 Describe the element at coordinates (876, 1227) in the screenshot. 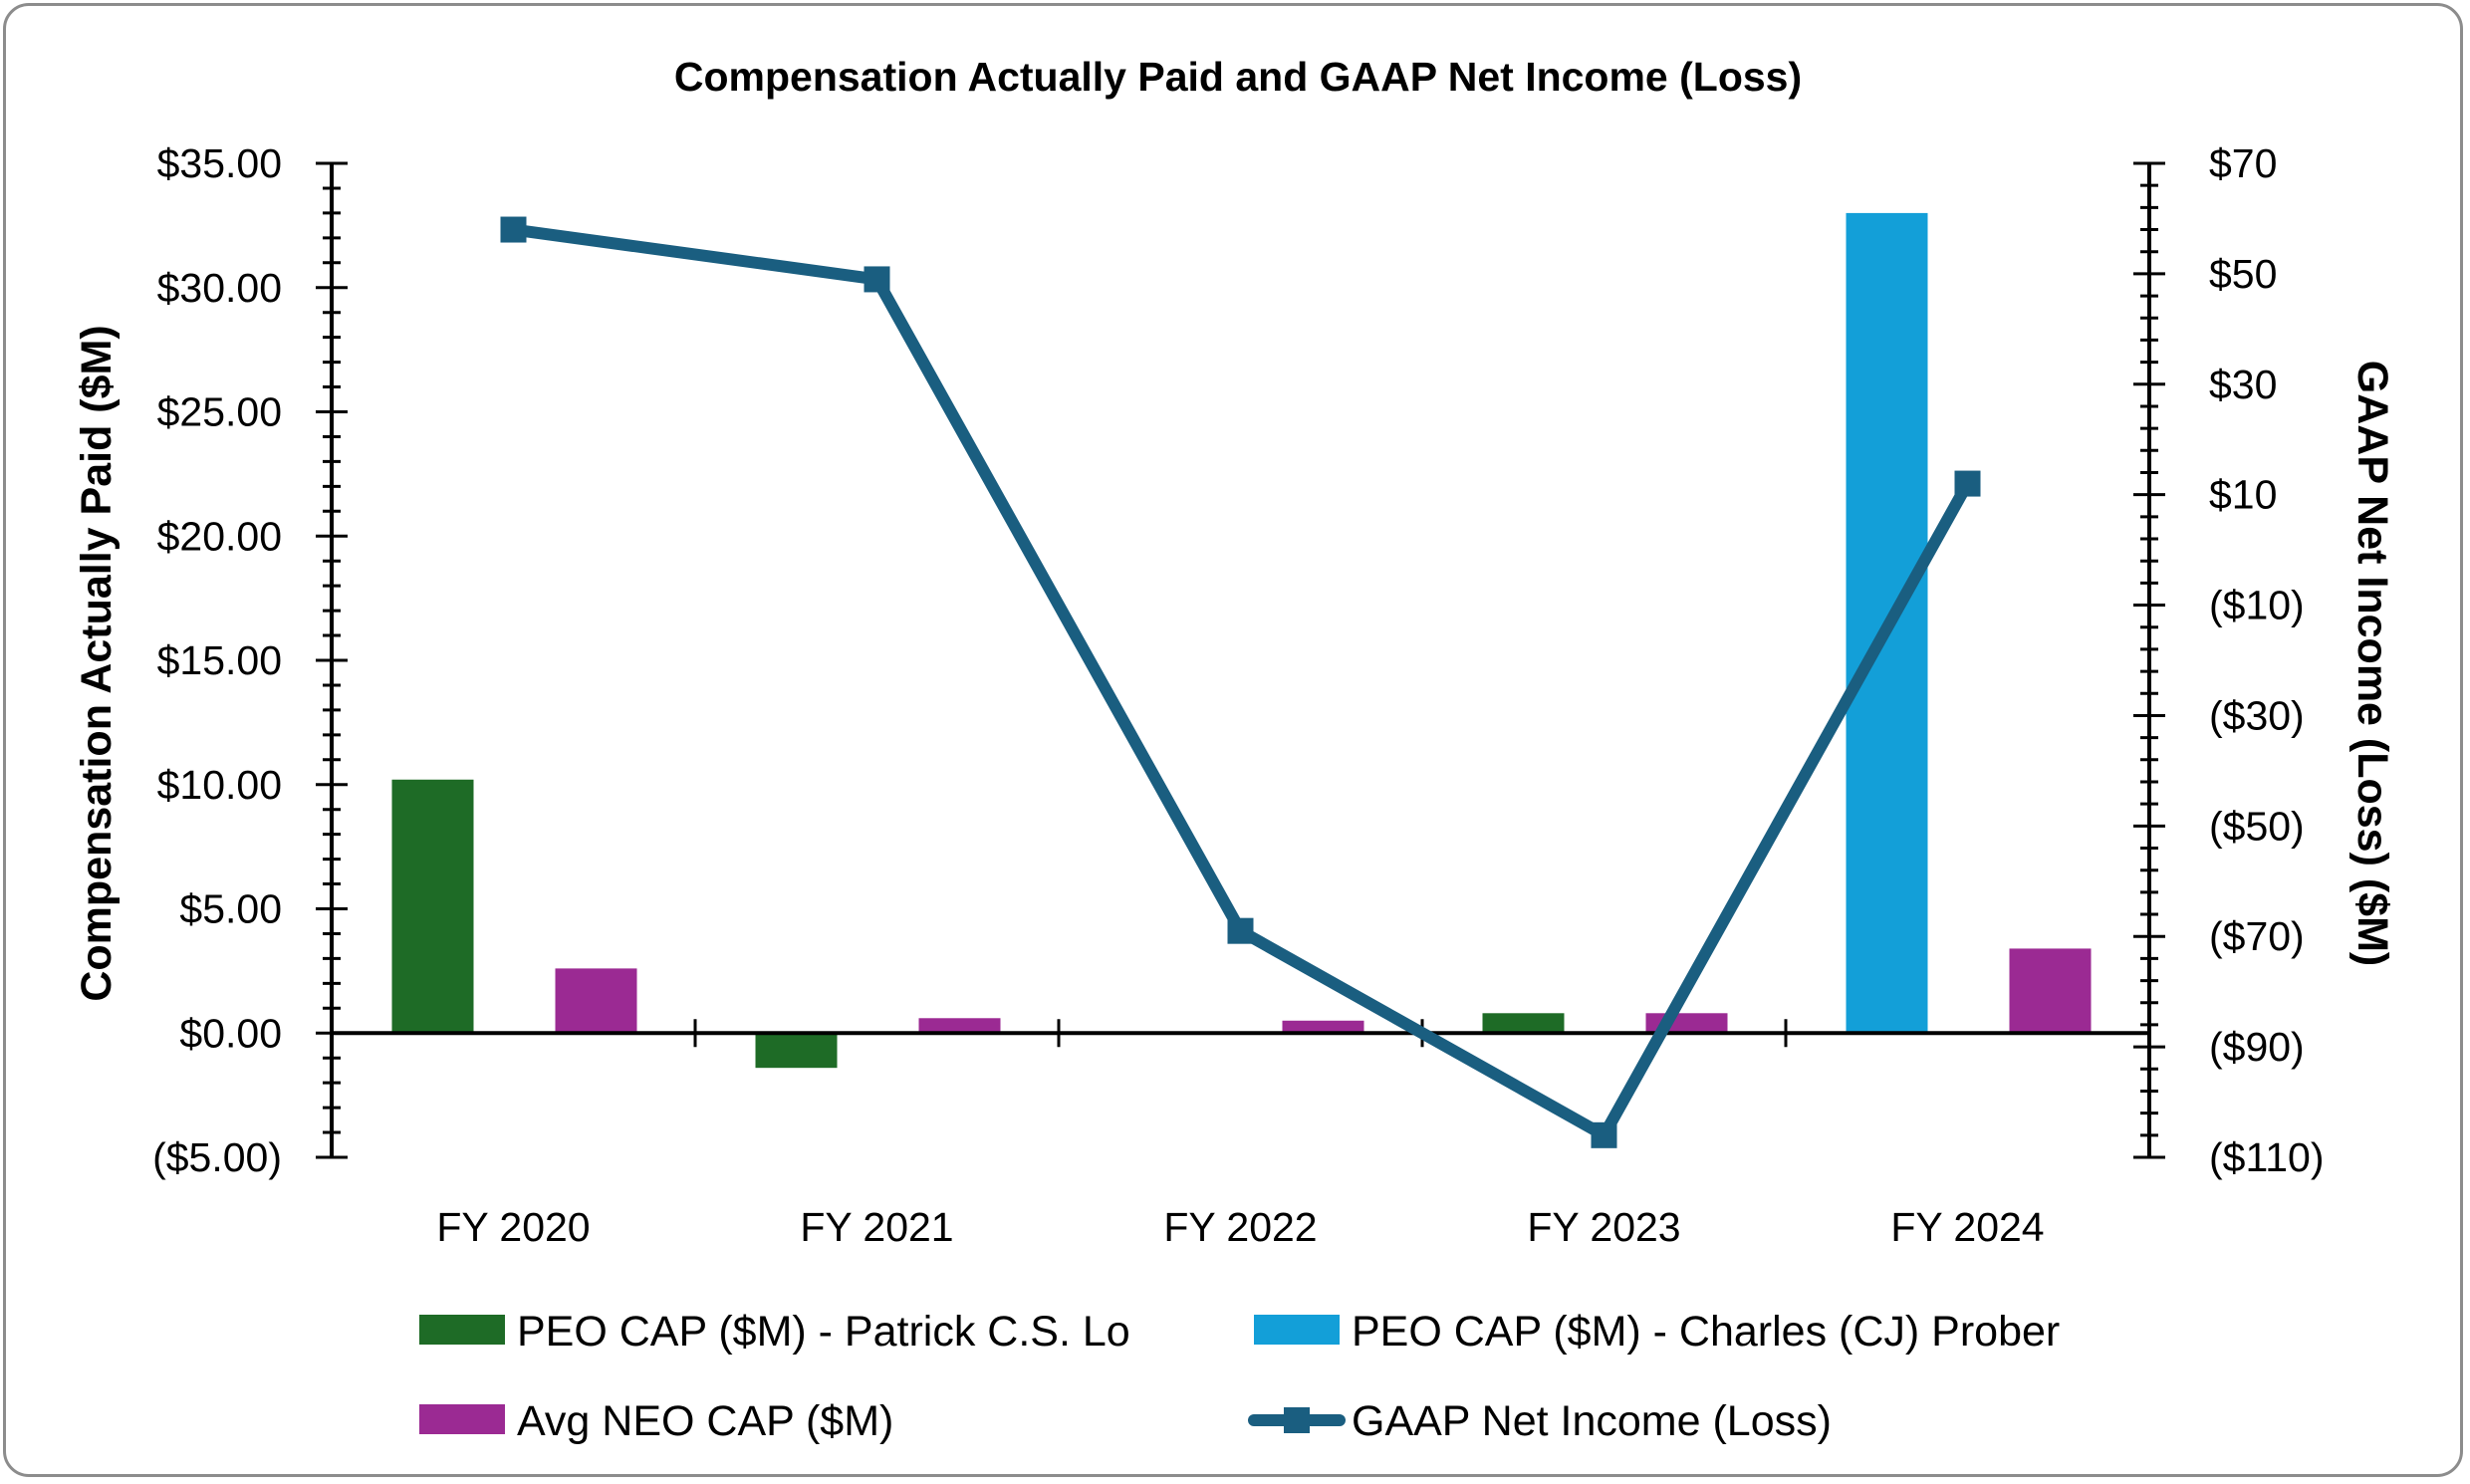

I see `x-tick-label: FY 2021` at that location.